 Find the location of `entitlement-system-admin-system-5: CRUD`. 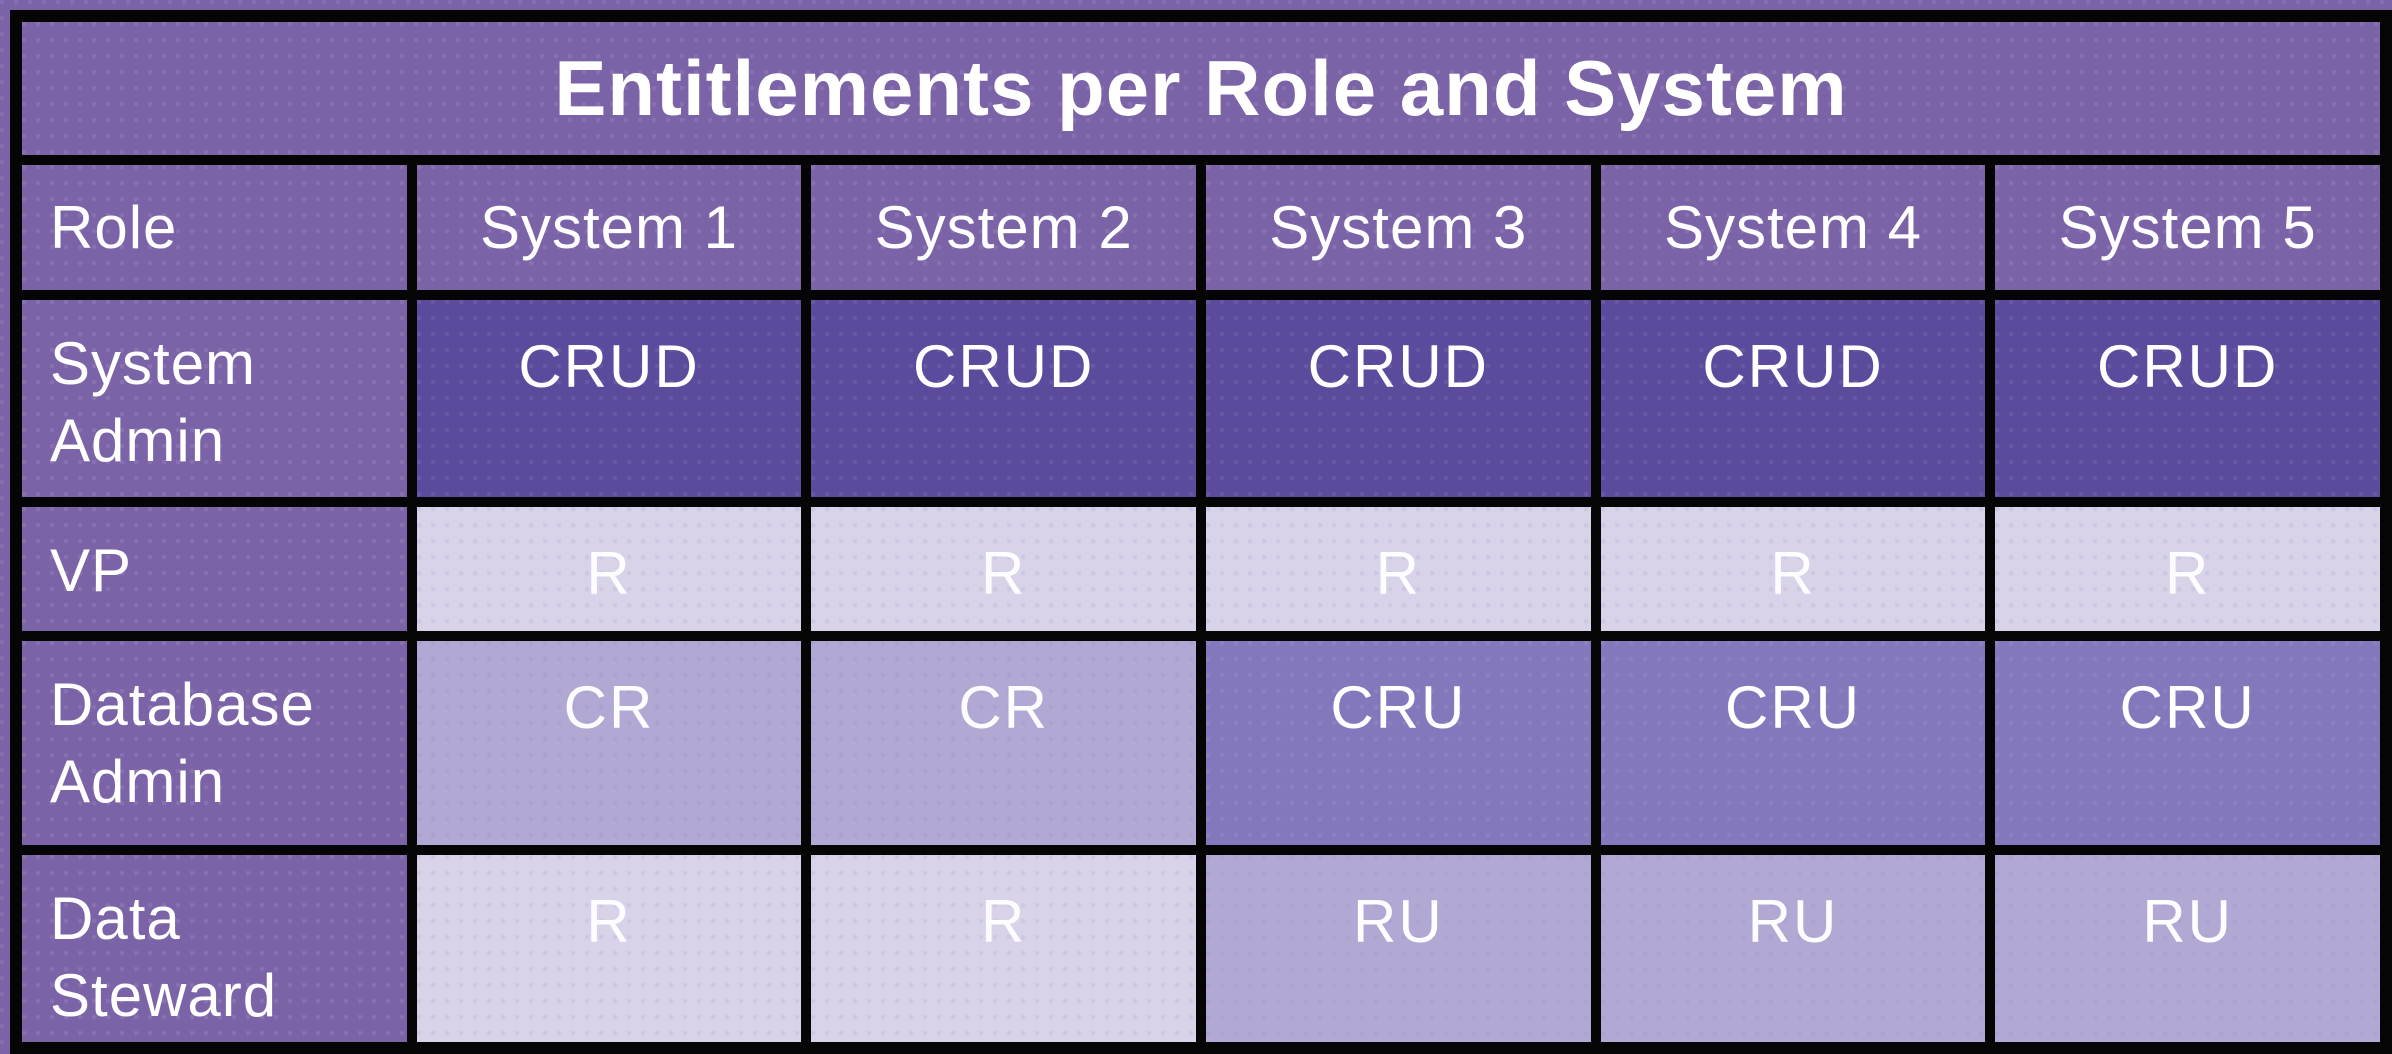

entitlement-system-admin-system-5: CRUD is located at coordinates (2187, 398).